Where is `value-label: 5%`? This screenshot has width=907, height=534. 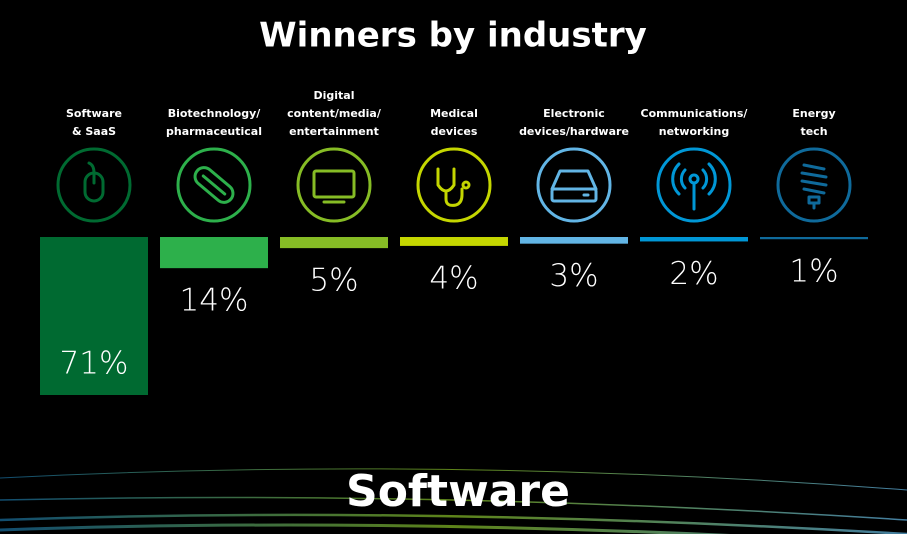 value-label: 5% is located at coordinates (333, 281).